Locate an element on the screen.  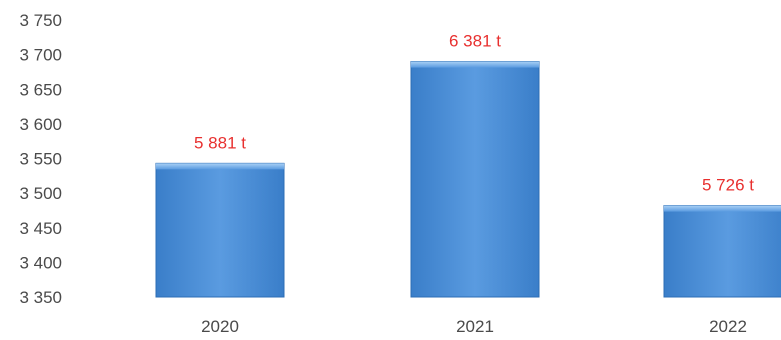
bar-2022 is located at coordinates (722, 251).